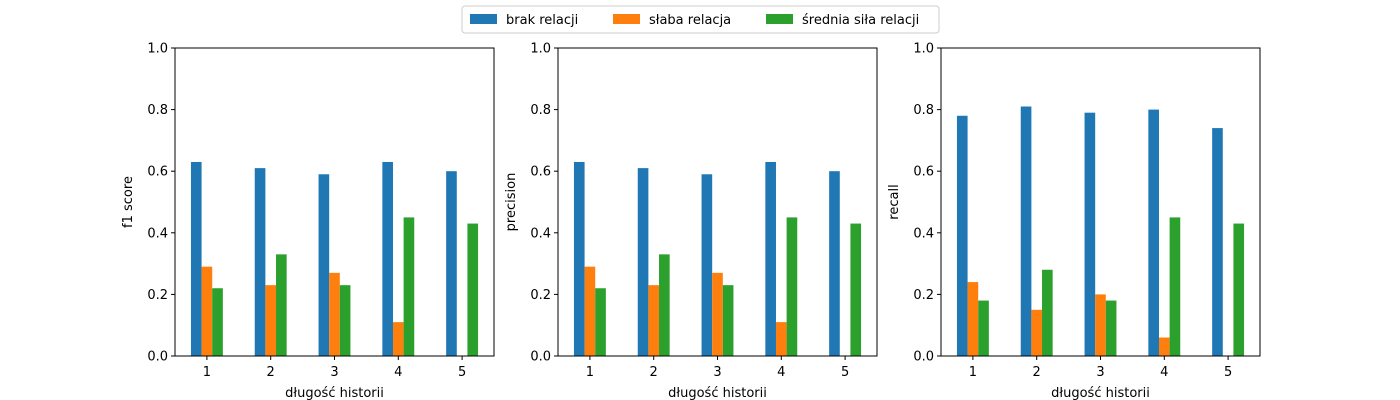 This screenshot has width=1400, height=400. Describe the element at coordinates (690, 20) in the screenshot. I see `legend-label: słaba relacja` at that location.